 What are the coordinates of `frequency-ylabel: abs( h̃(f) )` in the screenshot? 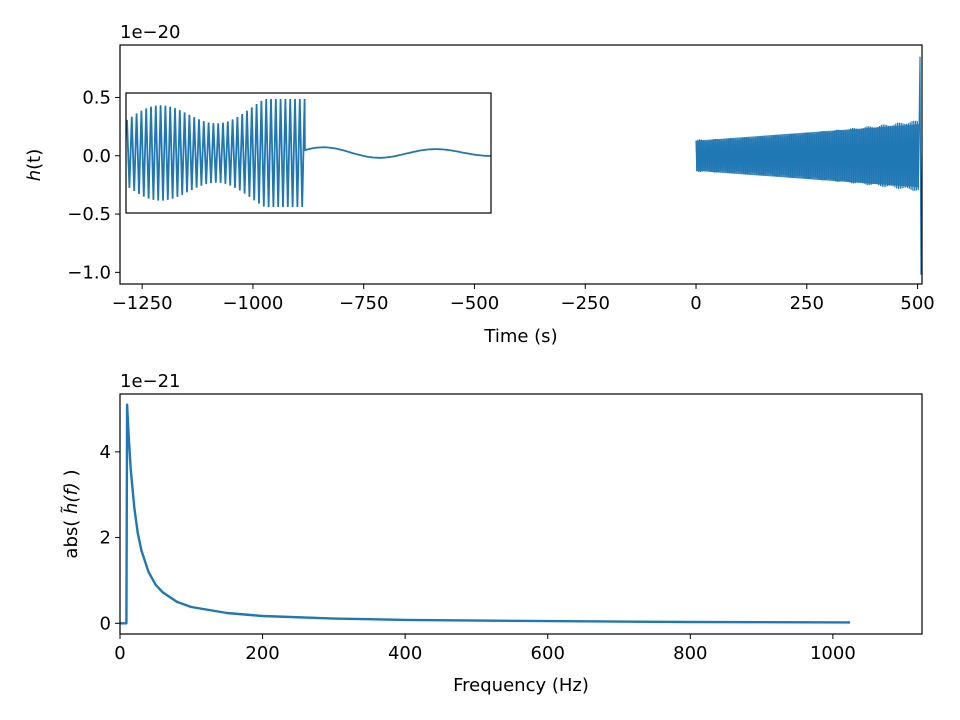 It's located at (71, 513).